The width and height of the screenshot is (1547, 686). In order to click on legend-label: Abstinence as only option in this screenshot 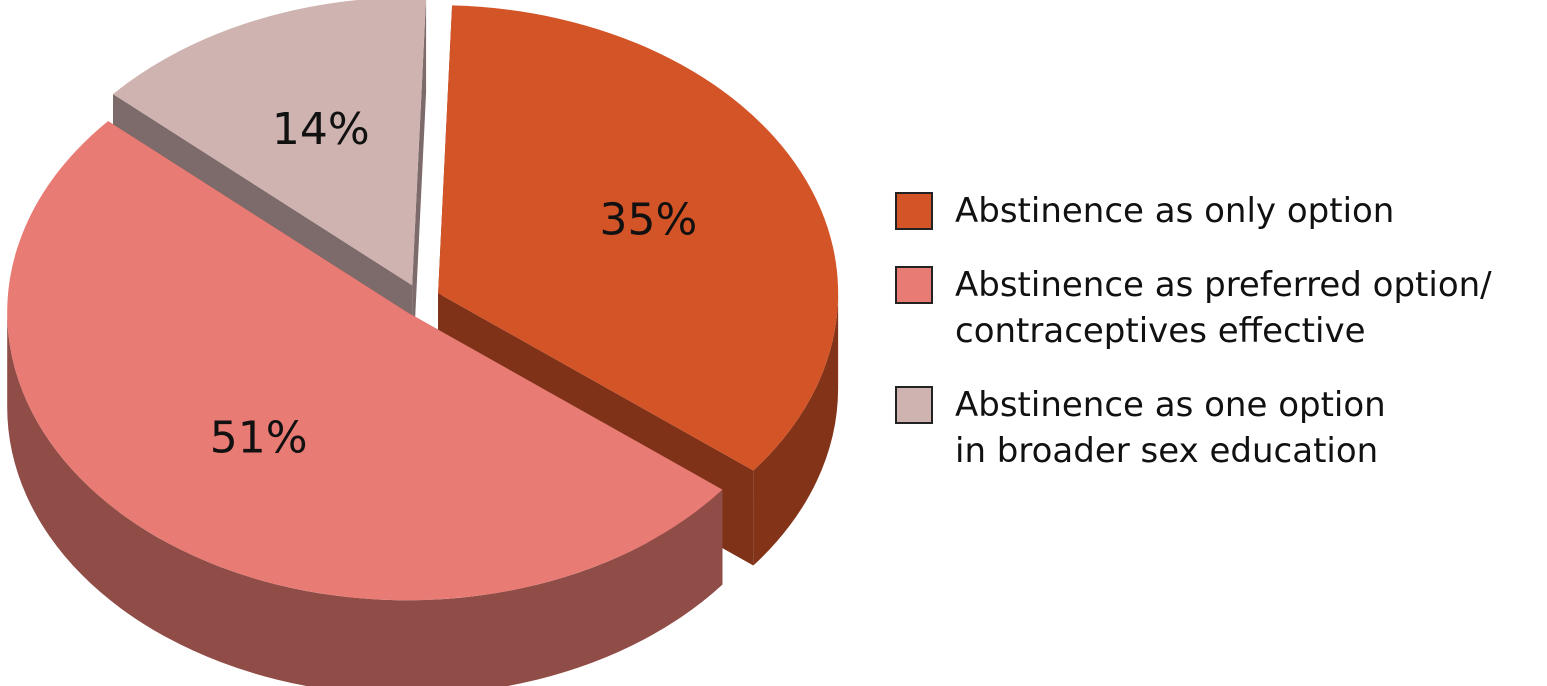, I will do `click(1175, 211)`.